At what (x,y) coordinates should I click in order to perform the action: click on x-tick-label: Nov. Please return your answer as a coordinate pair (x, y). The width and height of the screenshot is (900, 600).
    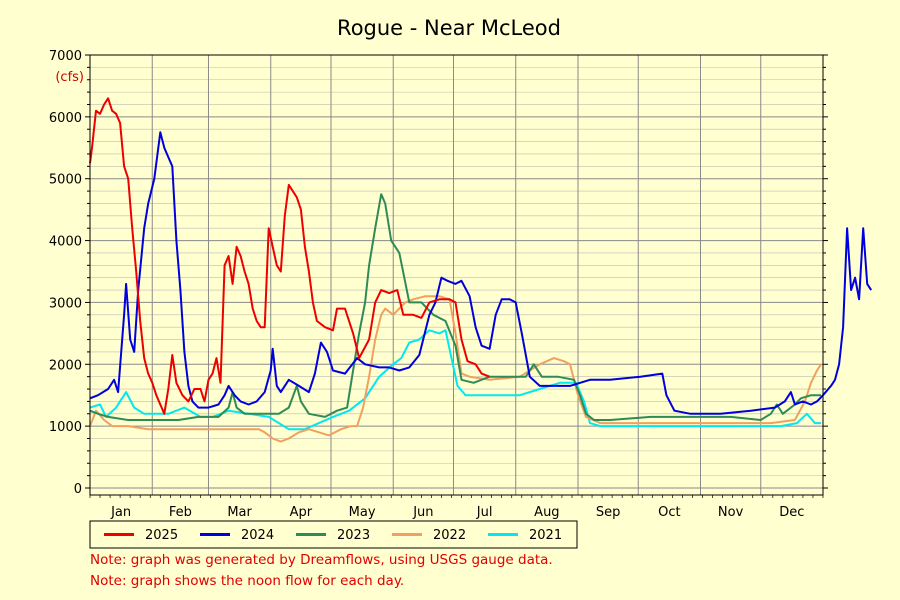
    Looking at the image, I should click on (731, 512).